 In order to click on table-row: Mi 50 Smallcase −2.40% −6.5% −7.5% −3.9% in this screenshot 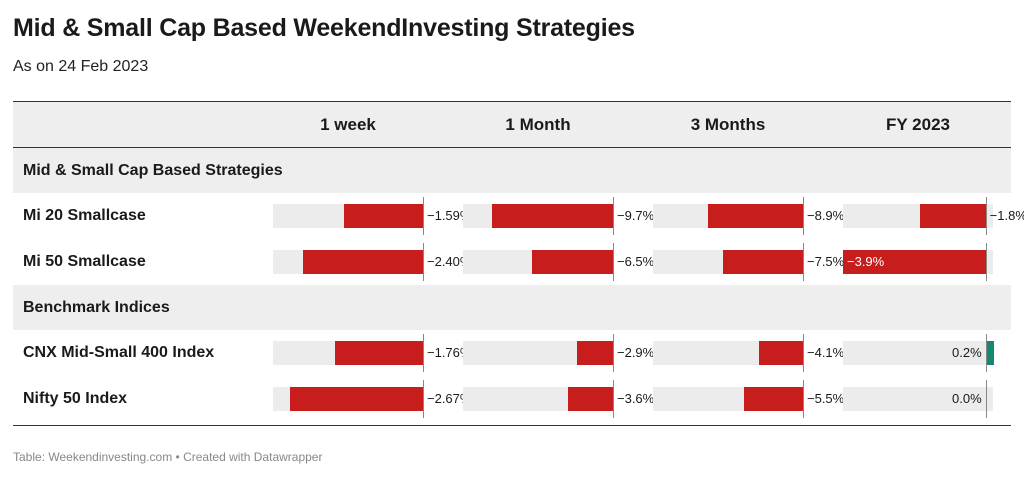, I will do `click(512, 262)`.